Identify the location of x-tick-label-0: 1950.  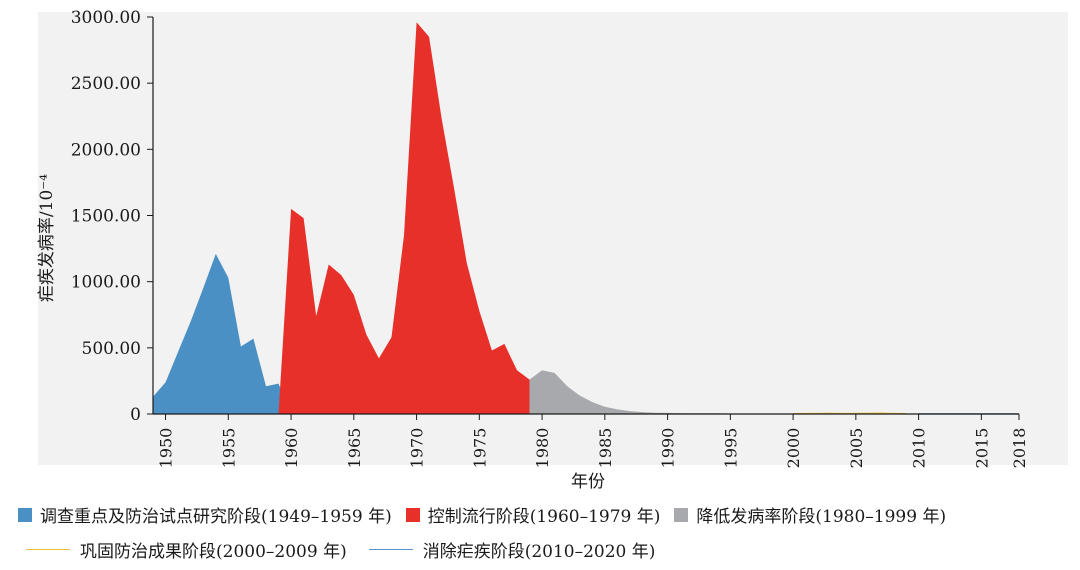
(166, 448).